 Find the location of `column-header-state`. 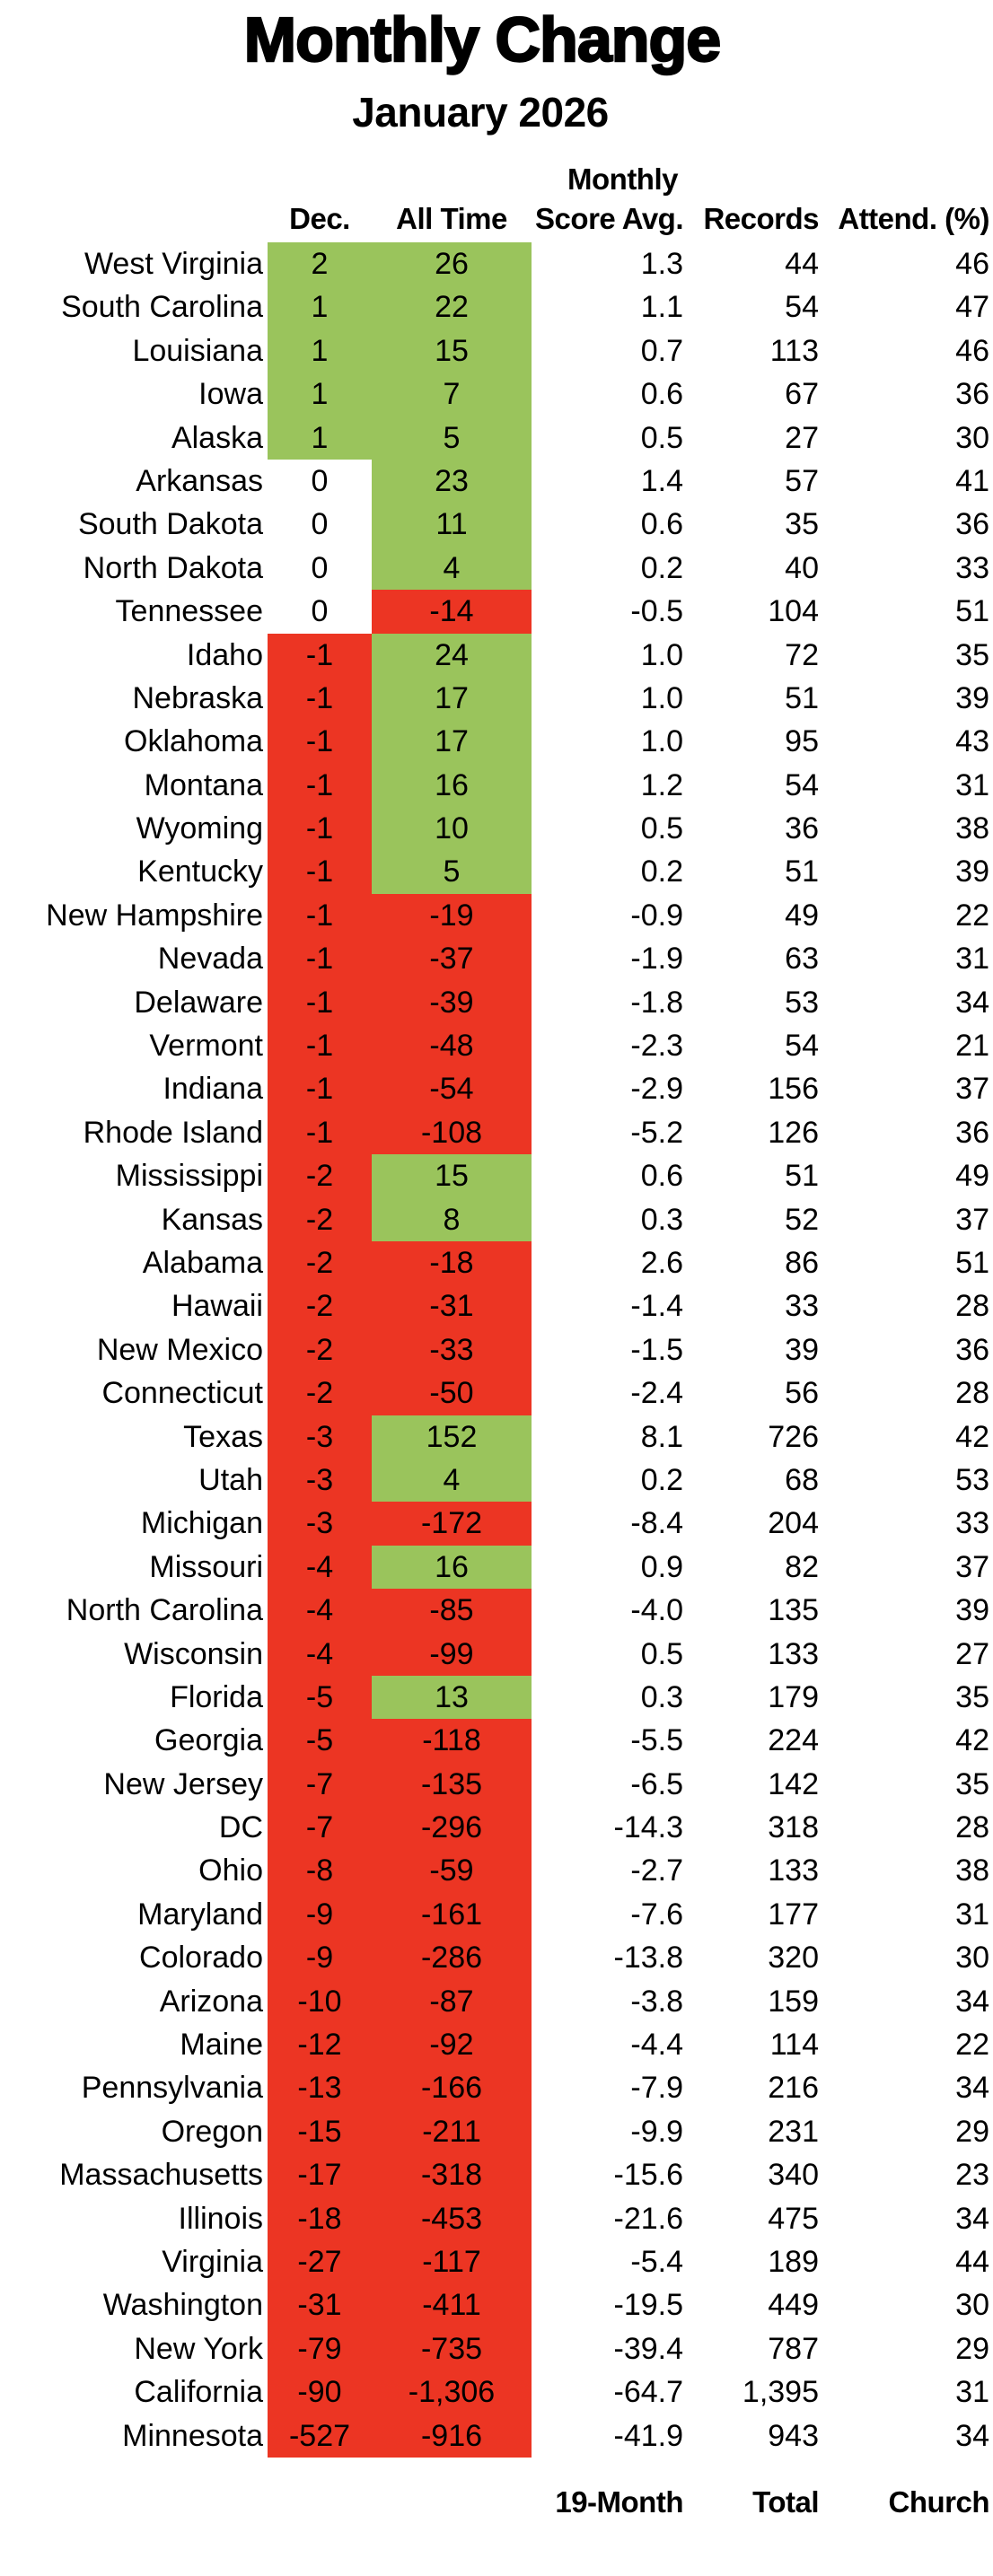

column-header-state is located at coordinates (134, 219).